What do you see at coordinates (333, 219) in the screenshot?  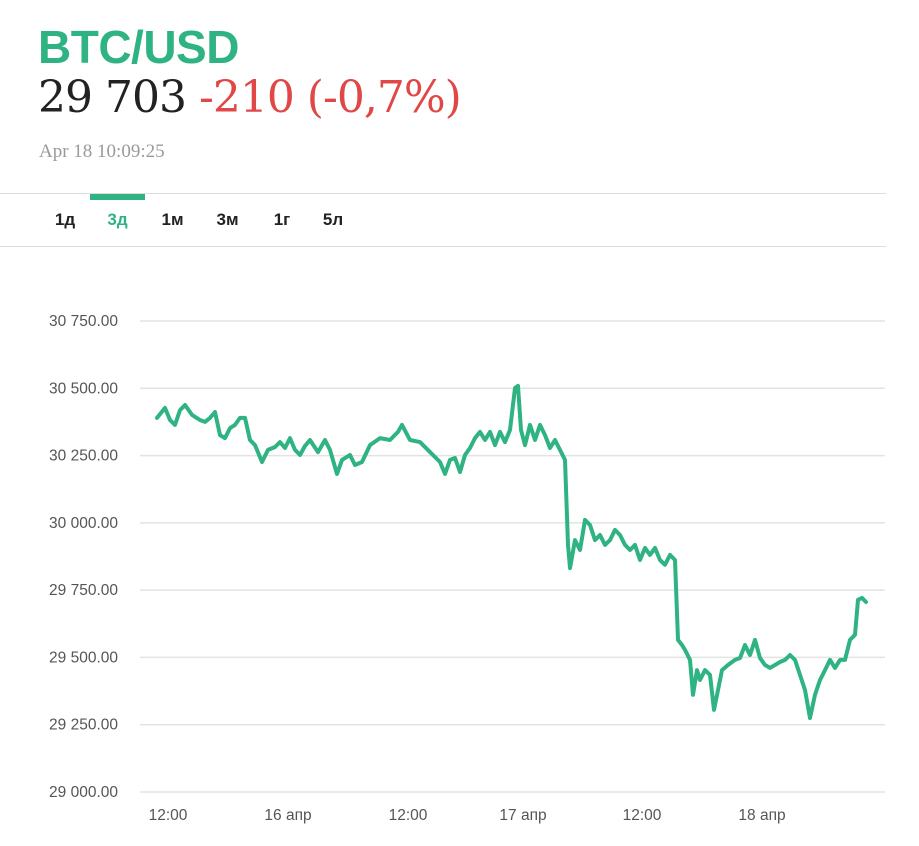 I see `tab-5y: 5л` at bounding box center [333, 219].